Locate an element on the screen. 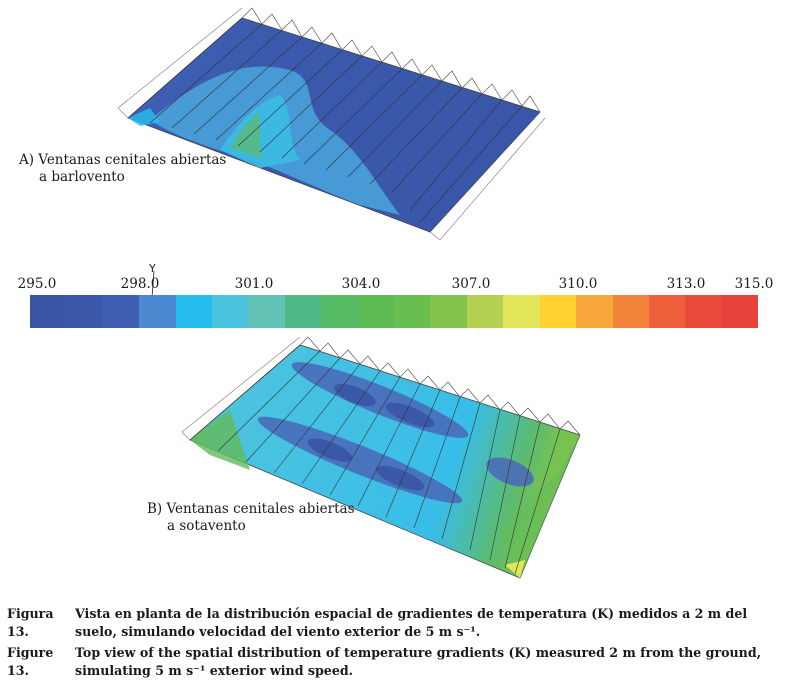 The width and height of the screenshot is (792, 682). colorbar is located at coordinates (394, 311).